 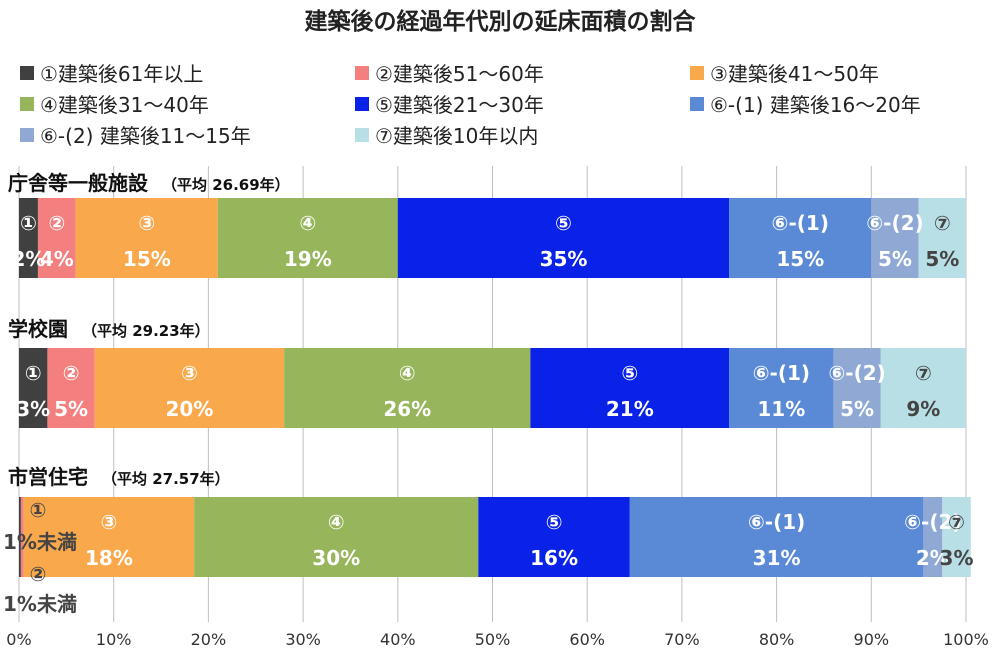 I want to click on data-label: 20%, so click(x=190, y=409).